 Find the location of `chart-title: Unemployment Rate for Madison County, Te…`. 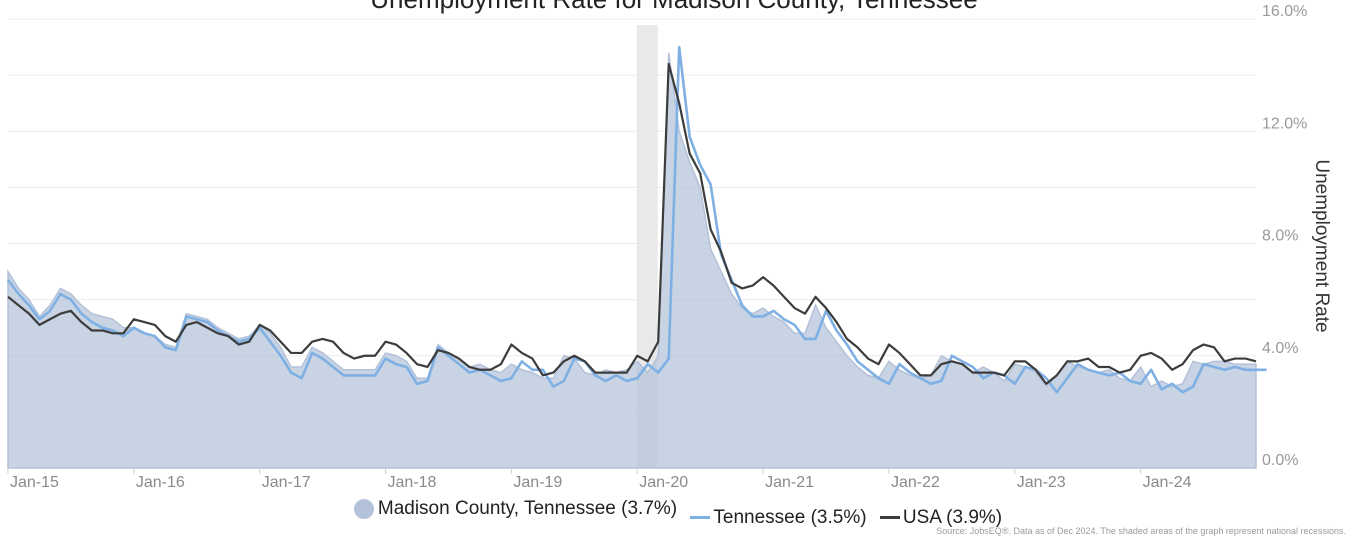

chart-title: Unemployment Rate for Madison County, Te… is located at coordinates (673, 7).